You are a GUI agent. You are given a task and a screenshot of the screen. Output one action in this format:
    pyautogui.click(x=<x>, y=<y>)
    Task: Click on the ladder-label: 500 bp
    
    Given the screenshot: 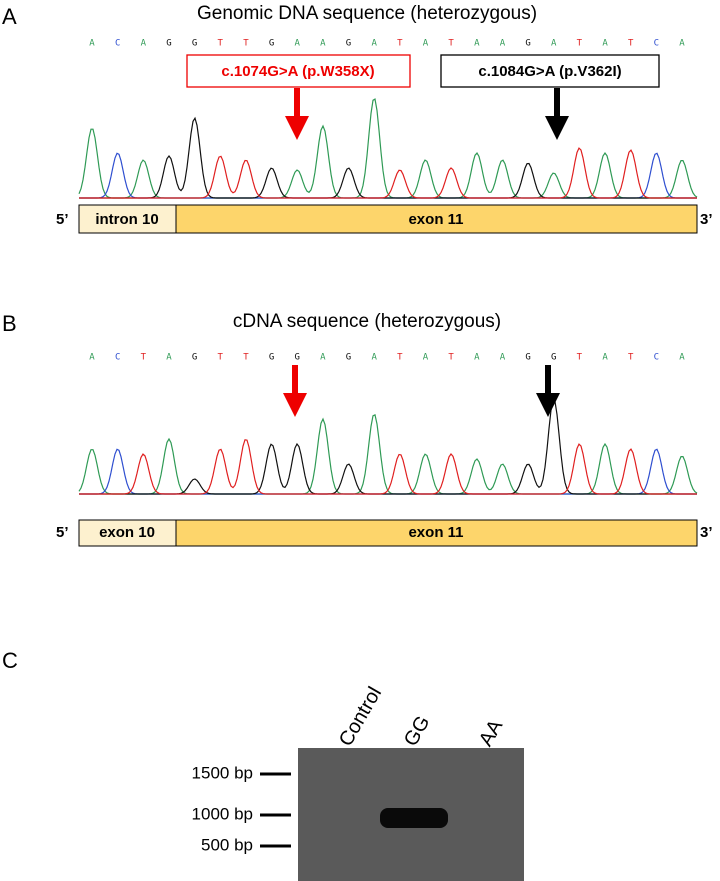 What is the action you would take?
    pyautogui.click(x=227, y=844)
    